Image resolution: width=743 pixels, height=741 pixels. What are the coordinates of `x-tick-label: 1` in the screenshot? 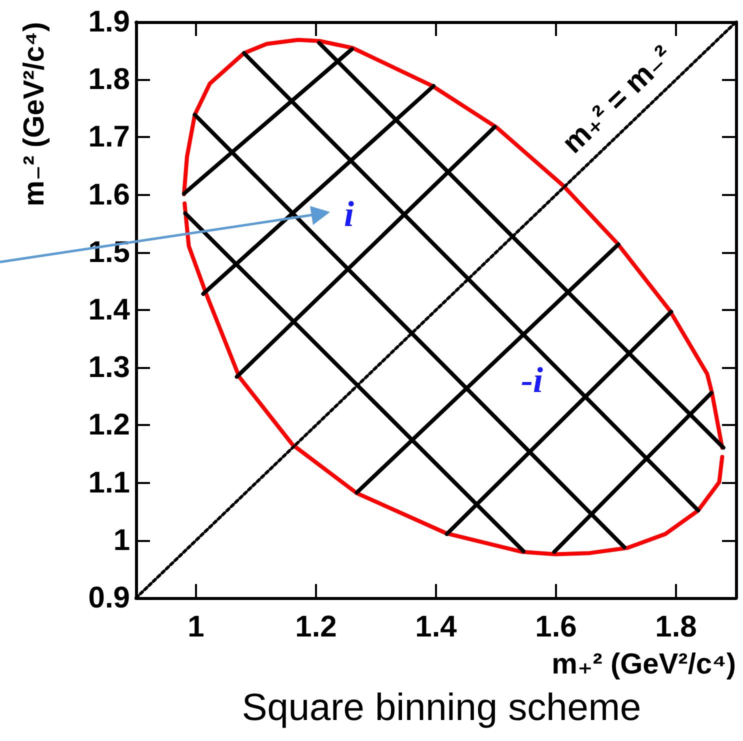 It's located at (196, 627).